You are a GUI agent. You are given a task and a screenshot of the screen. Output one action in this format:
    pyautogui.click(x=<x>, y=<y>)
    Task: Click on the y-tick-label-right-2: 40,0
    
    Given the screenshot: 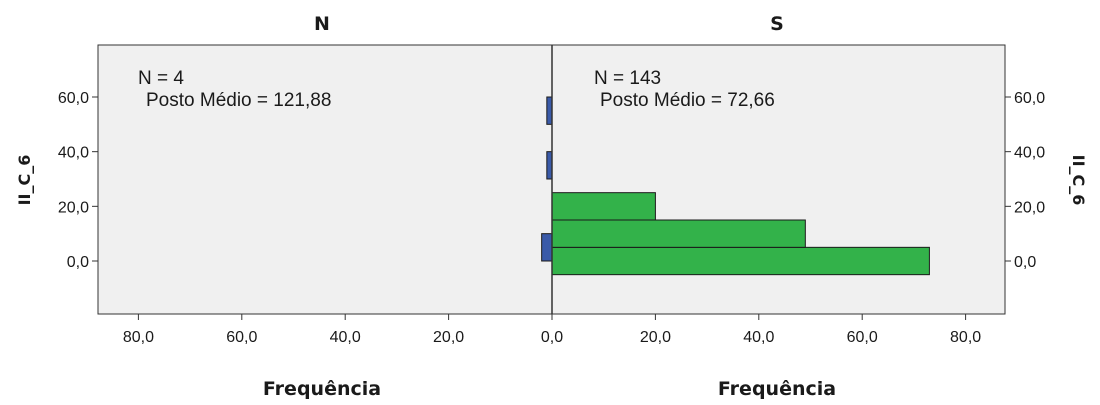 What is the action you would take?
    pyautogui.click(x=1029, y=153)
    